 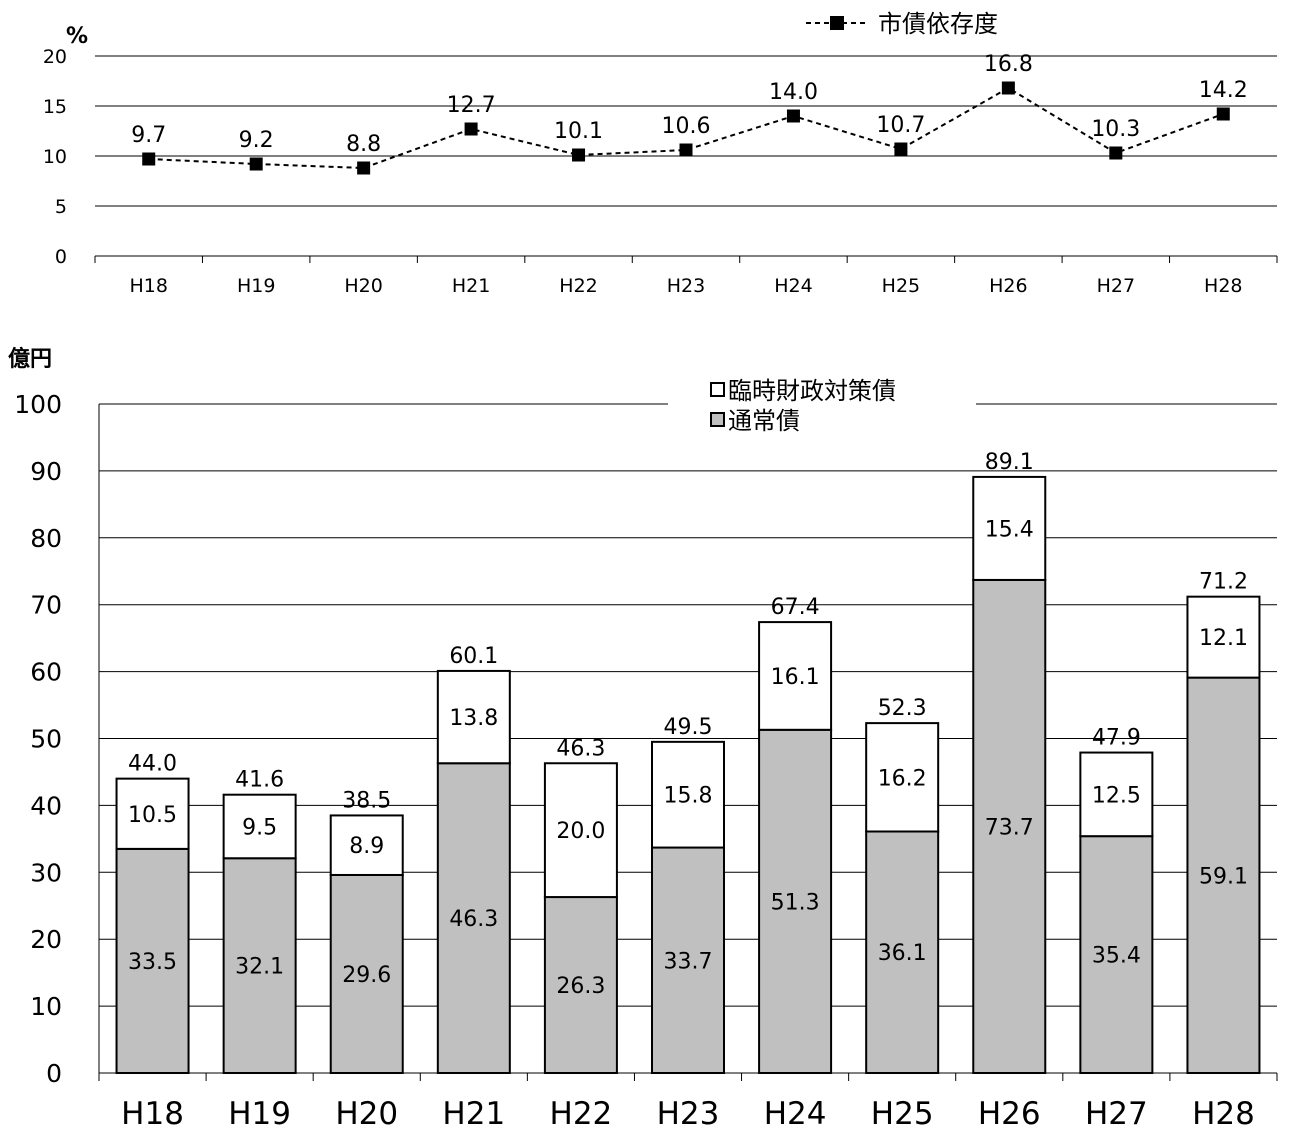 I want to click on bar-y-tick-label: 40, so click(x=46, y=805).